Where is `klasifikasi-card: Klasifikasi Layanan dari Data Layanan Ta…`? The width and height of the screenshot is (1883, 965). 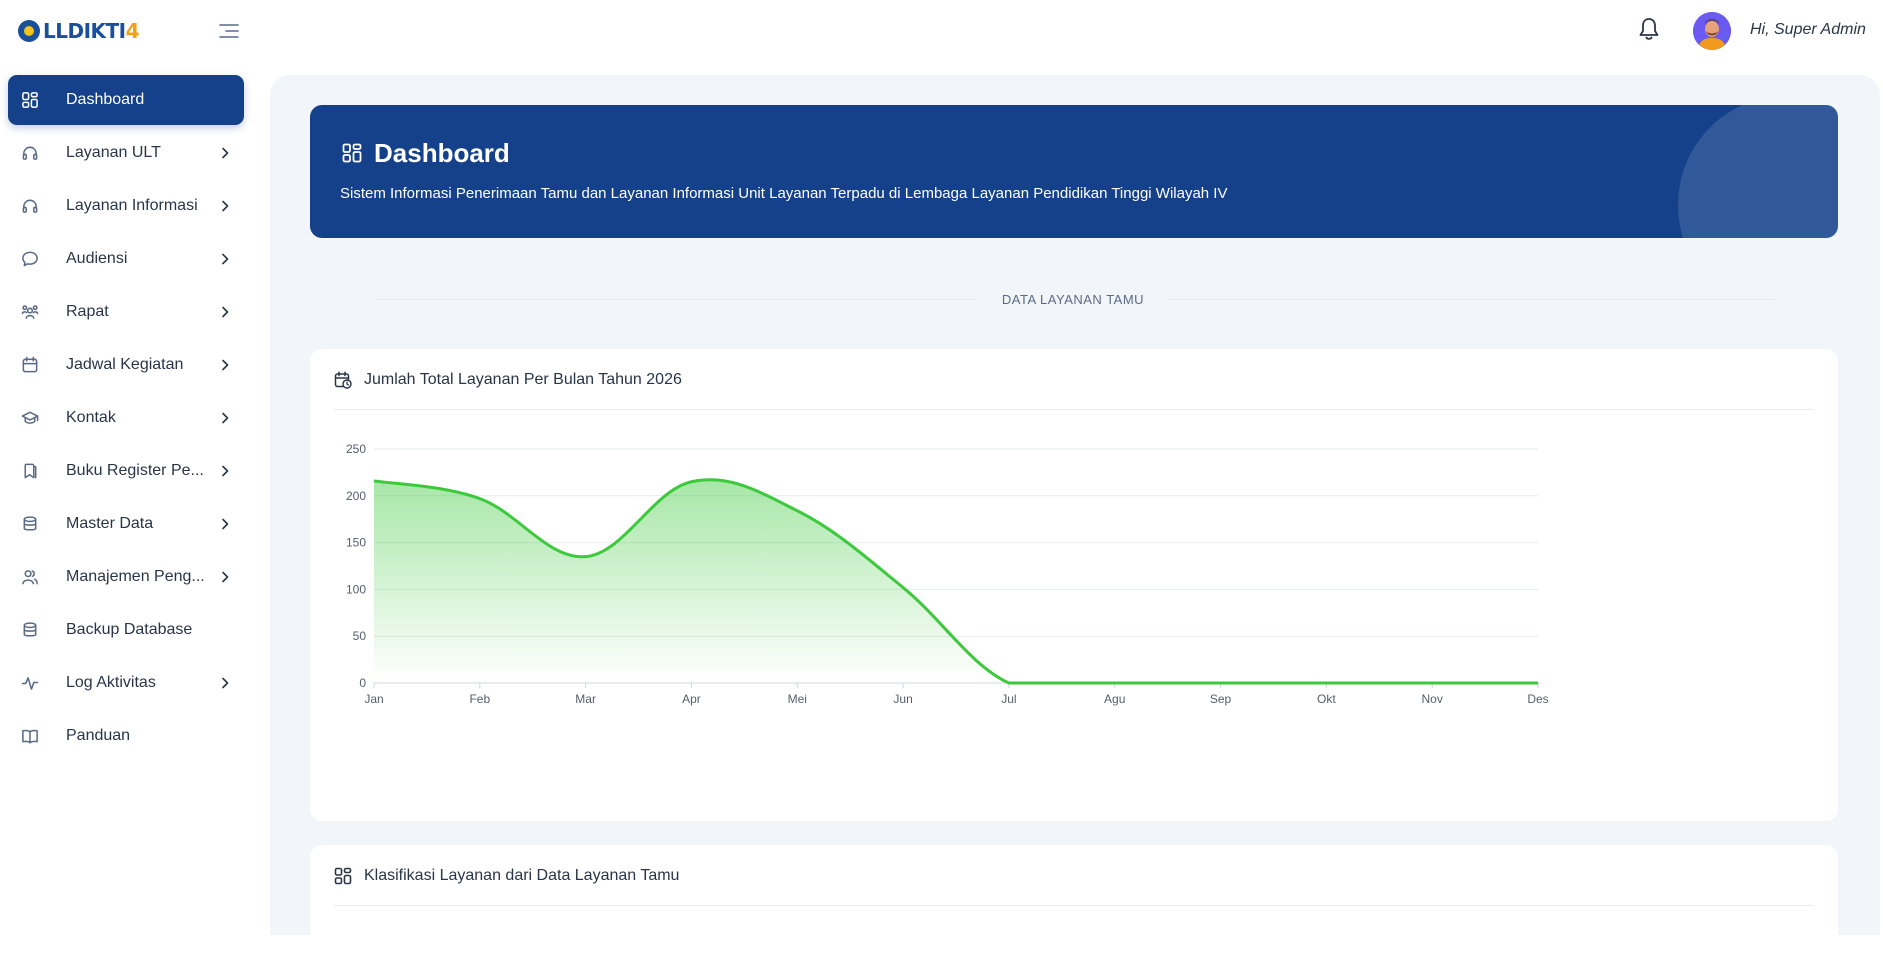
klasifikasi-card: Klasifikasi Layanan dari Data Layanan Ta… is located at coordinates (1074, 905).